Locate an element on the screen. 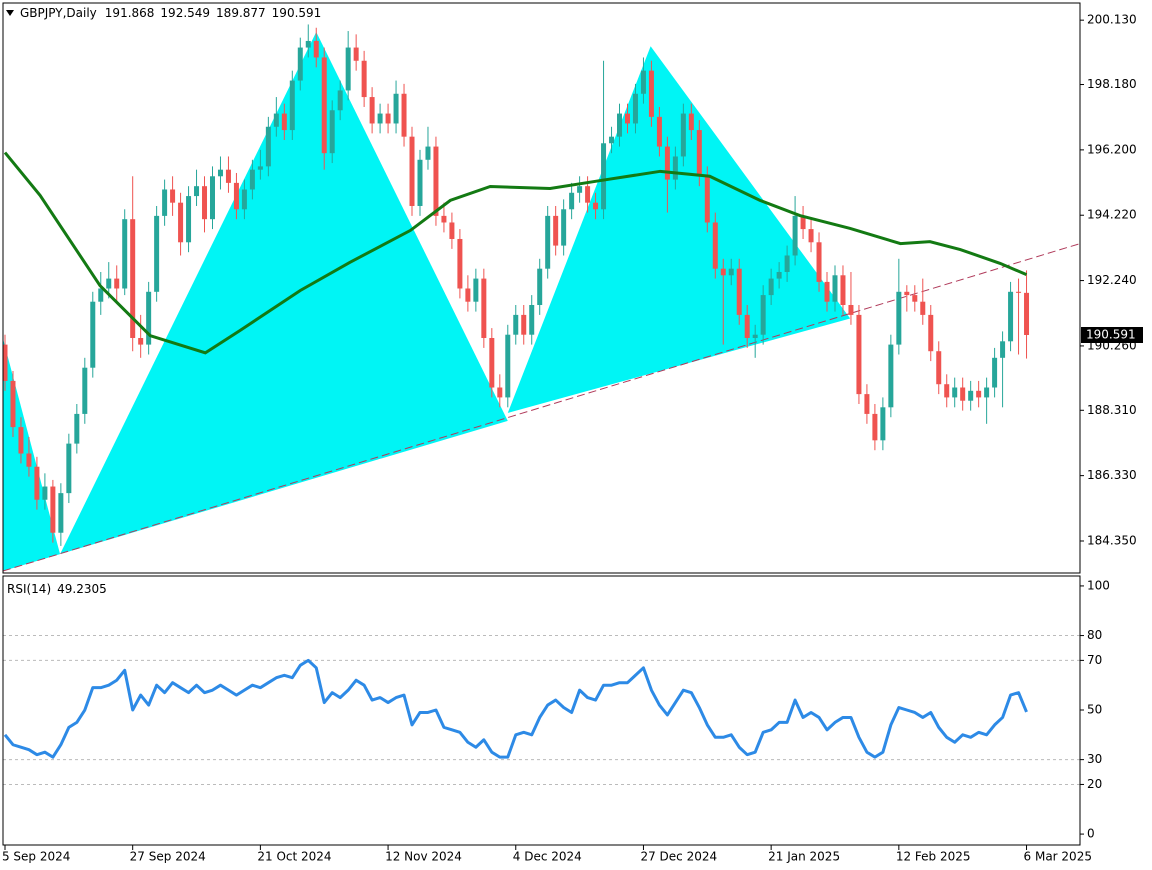 The image size is (1152, 870). y-tick-label: 188.310 is located at coordinates (1112, 410).